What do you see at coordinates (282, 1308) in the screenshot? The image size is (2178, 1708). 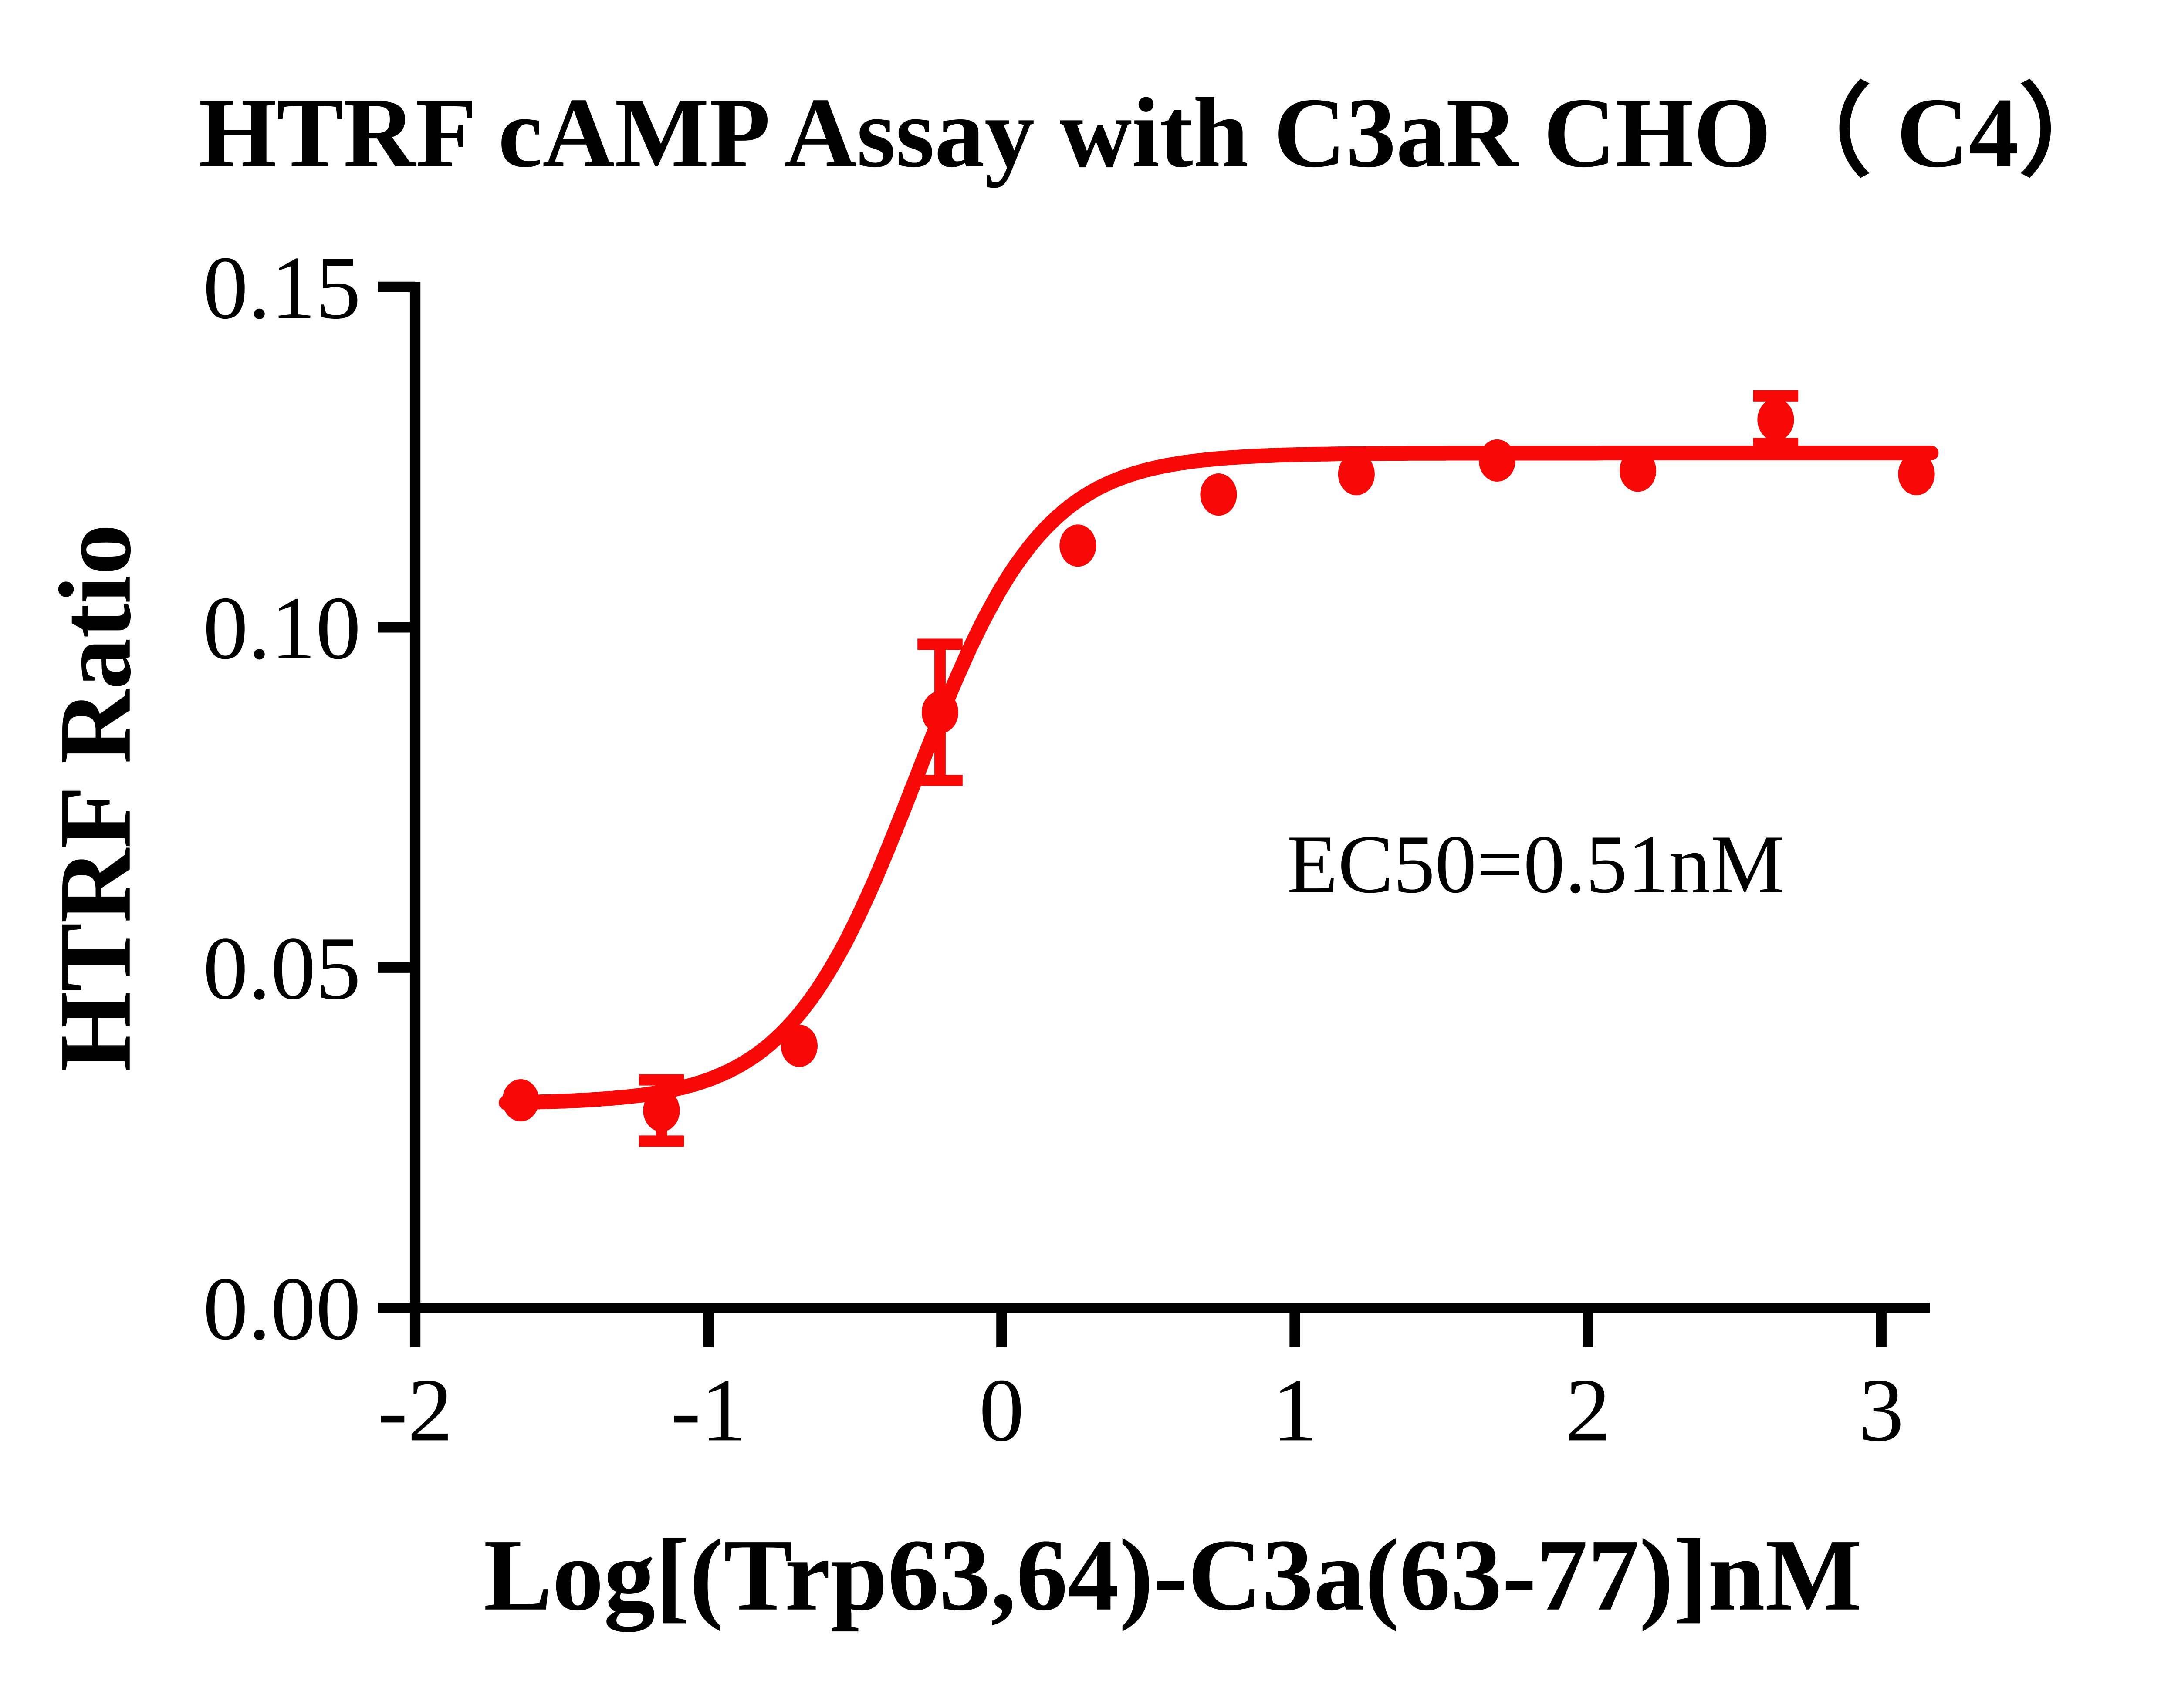 I see `y-tick-label: 0.00` at bounding box center [282, 1308].